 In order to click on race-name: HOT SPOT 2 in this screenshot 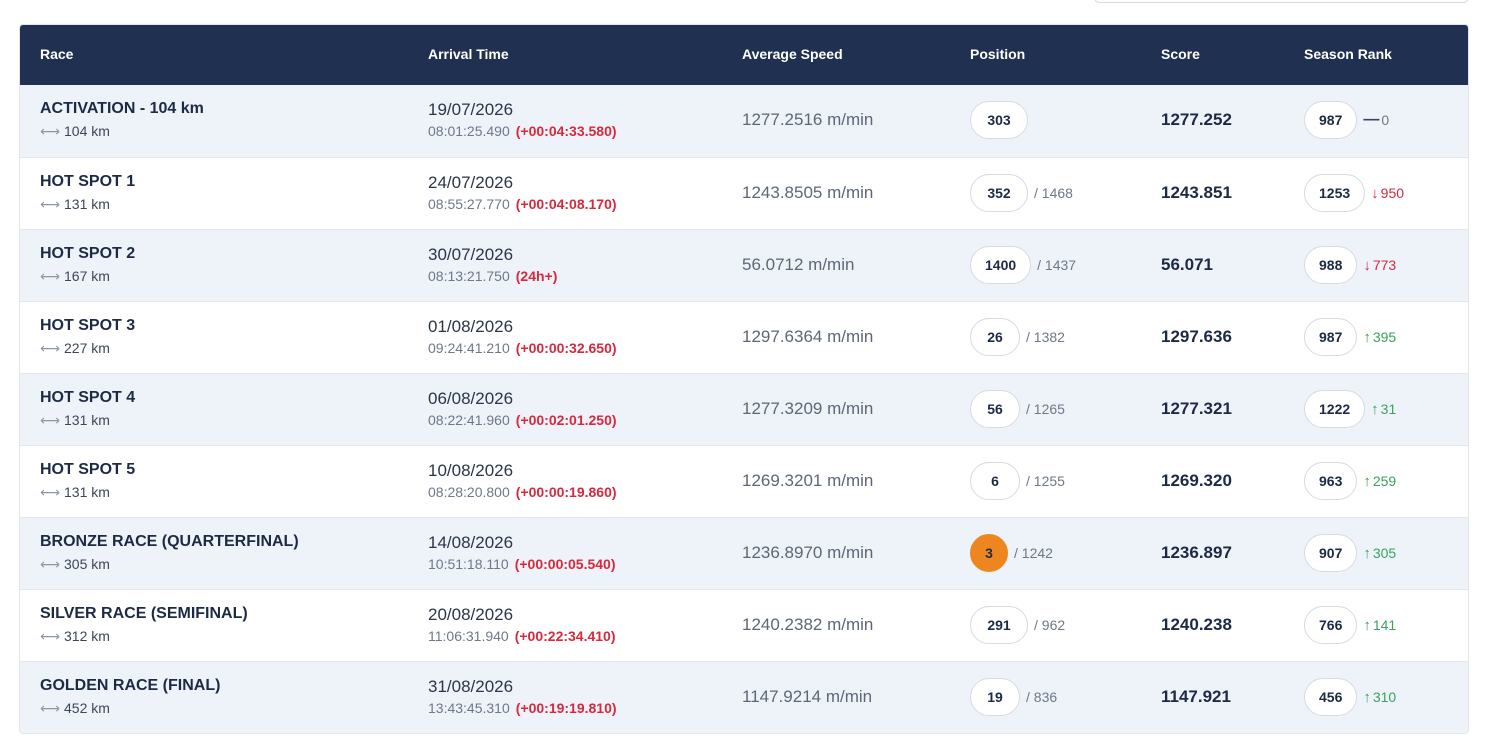, I will do `click(88, 253)`.